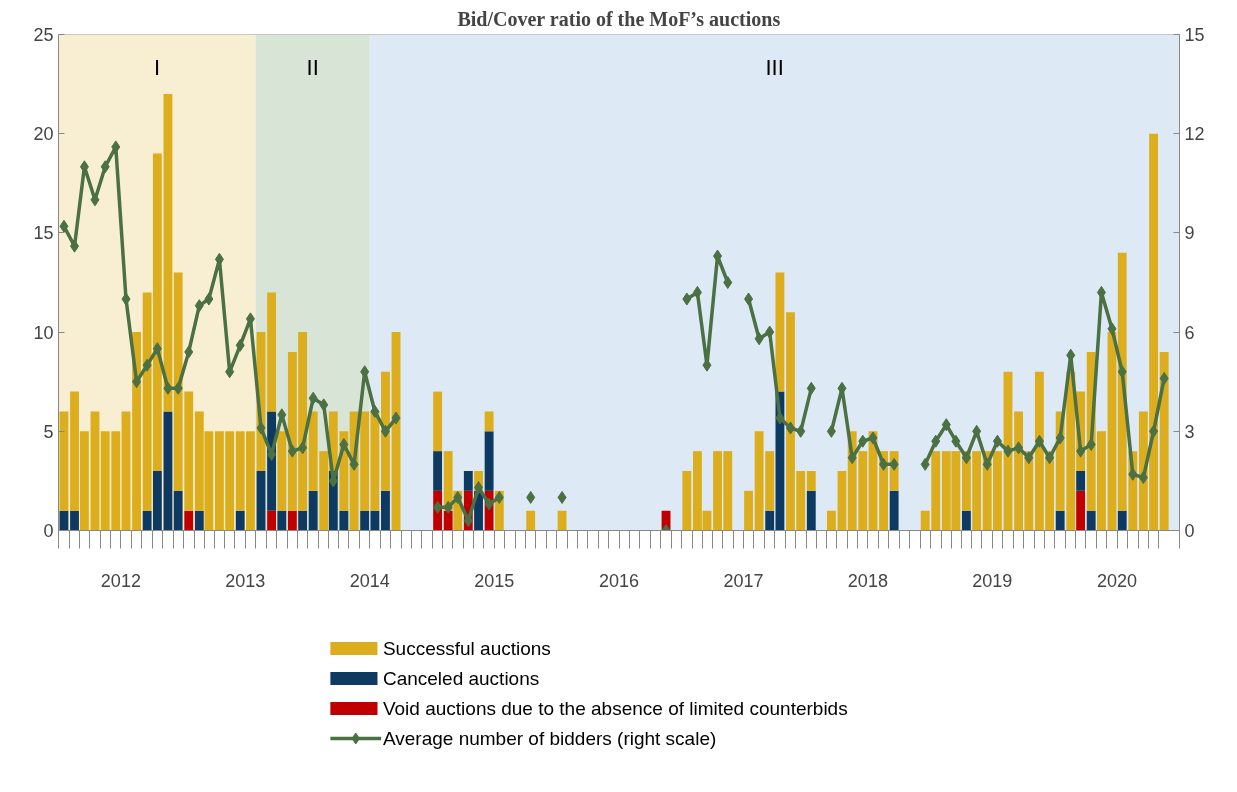 Image resolution: width=1237 pixels, height=792 pixels. Describe the element at coordinates (157, 67) in the screenshot. I see `band-label: I` at that location.